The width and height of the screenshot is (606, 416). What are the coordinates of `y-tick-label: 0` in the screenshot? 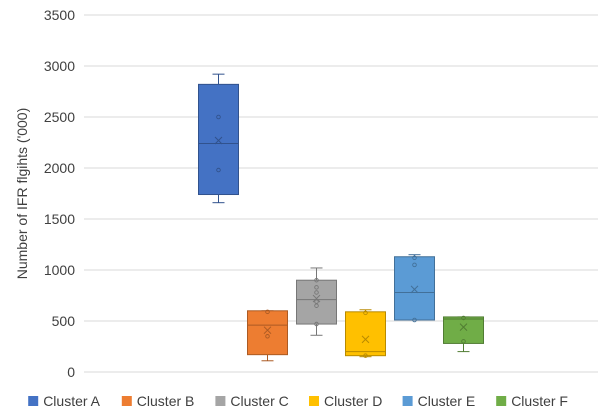 It's located at (71, 372).